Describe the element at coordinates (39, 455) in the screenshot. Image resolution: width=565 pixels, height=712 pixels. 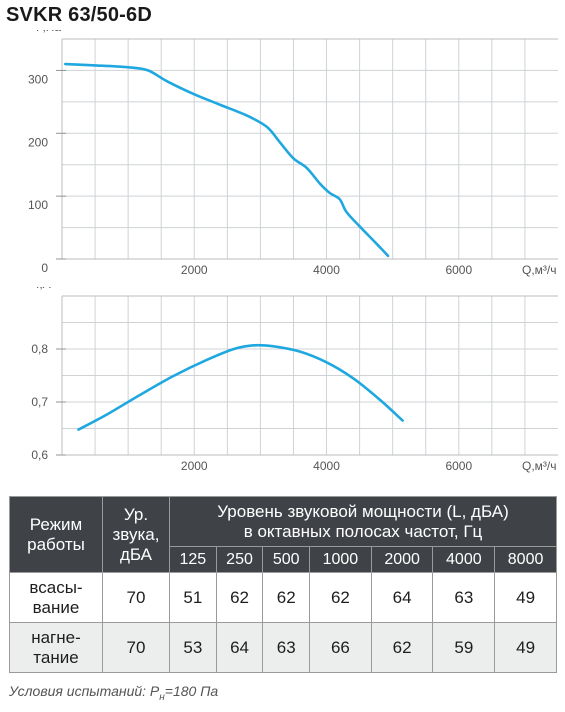
I see `y-tick-label: 0,6` at that location.